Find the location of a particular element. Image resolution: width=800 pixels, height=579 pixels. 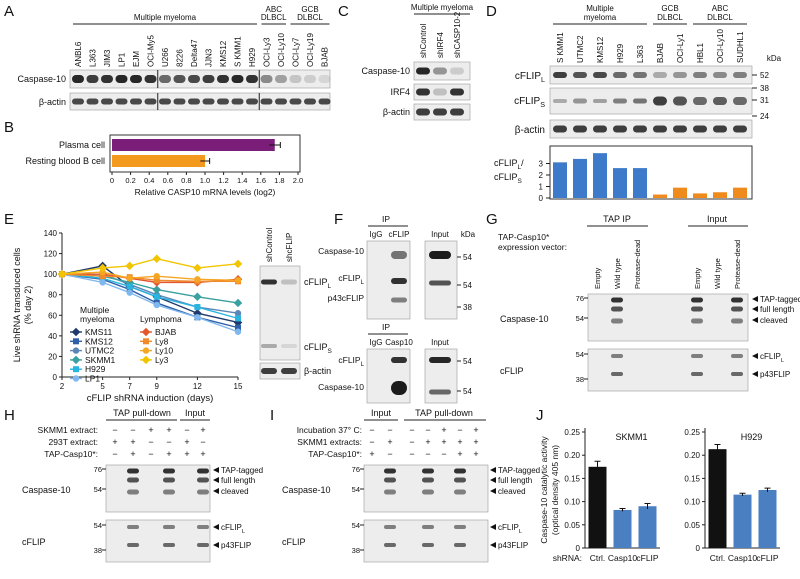

x-tick-label: Casp10 is located at coordinates (623, 558).